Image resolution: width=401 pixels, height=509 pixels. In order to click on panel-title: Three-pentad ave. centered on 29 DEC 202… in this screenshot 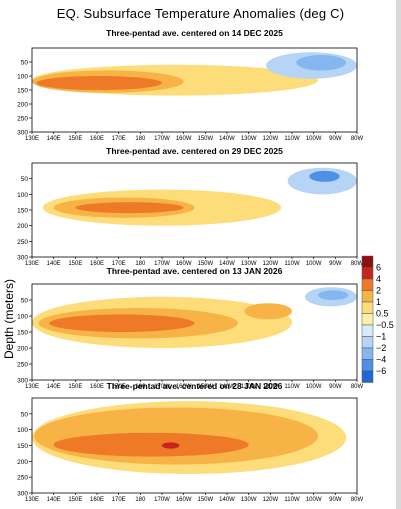, I will do `click(194, 151)`.